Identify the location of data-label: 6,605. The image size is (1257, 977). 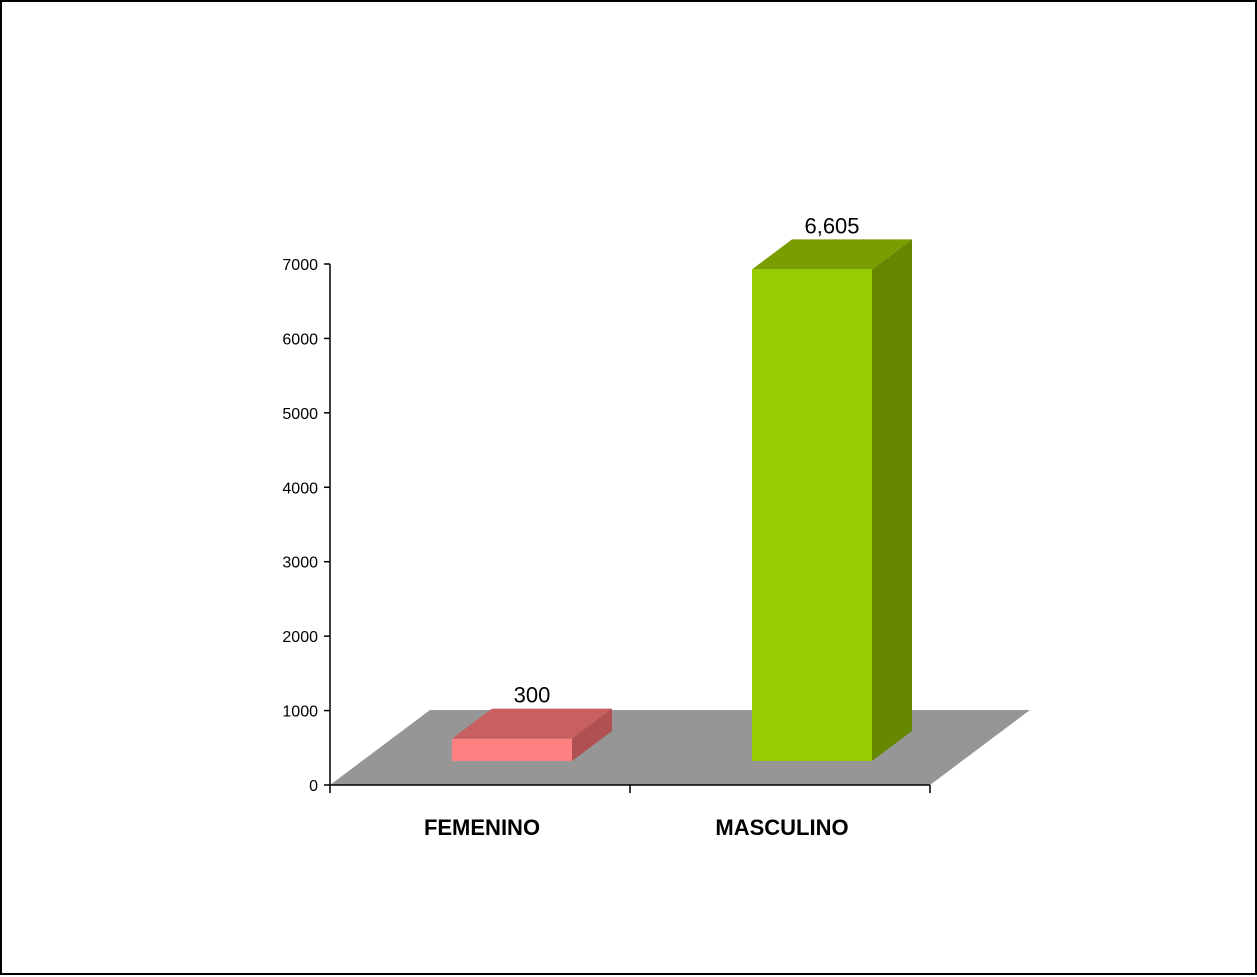
(831, 225).